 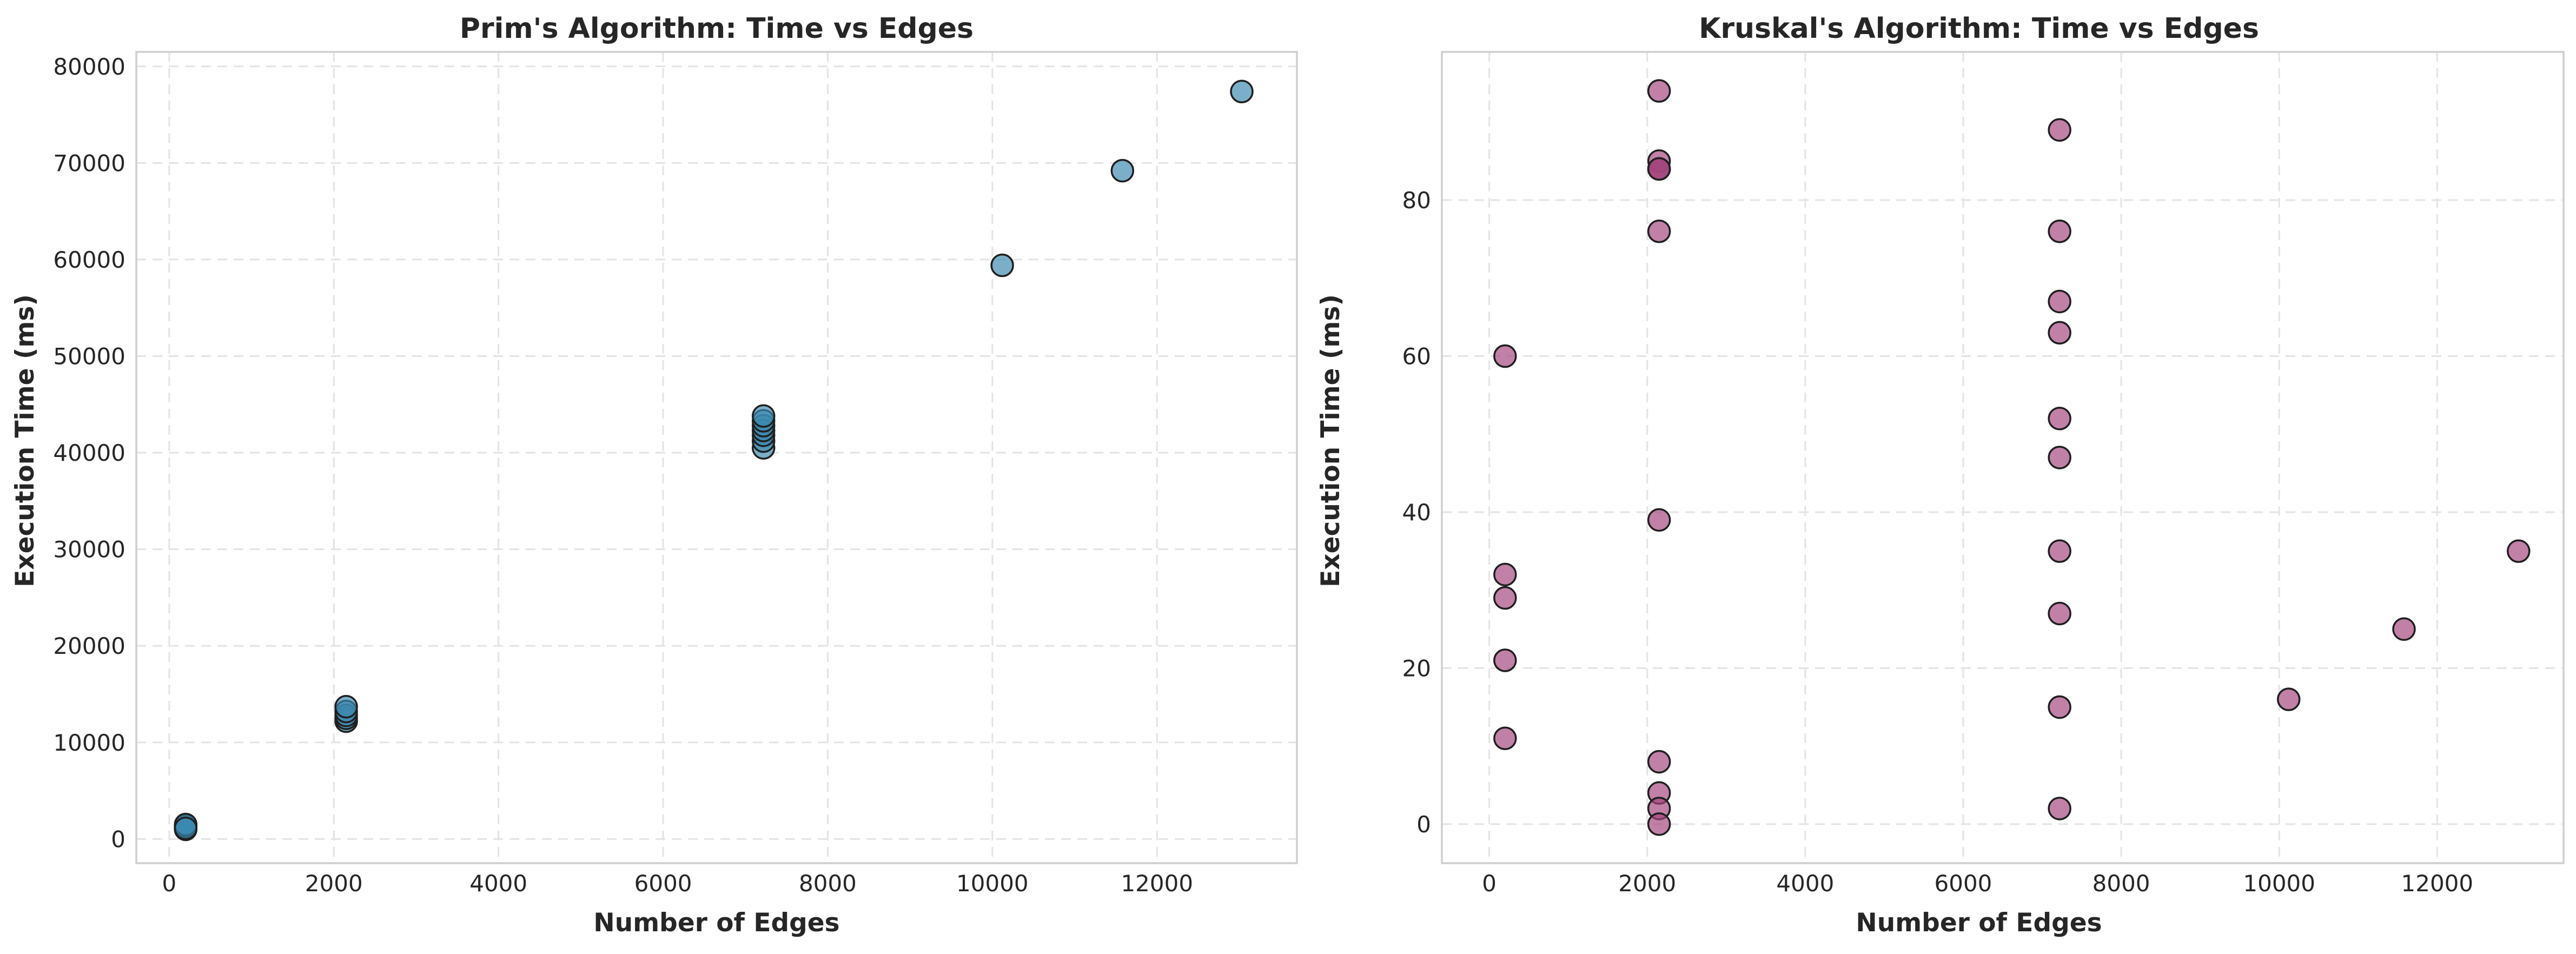 What do you see at coordinates (89, 453) in the screenshot?
I see `prim-y-tick-label: 40000` at bounding box center [89, 453].